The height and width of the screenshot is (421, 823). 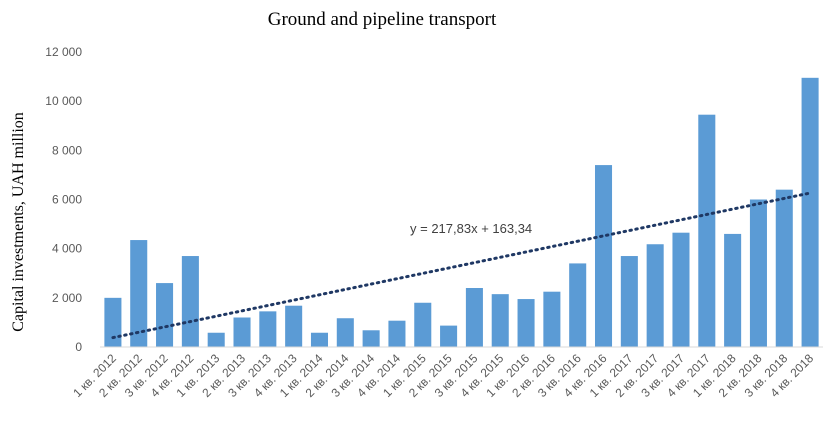 I want to click on y-tick-label: 10 000, so click(x=63, y=101).